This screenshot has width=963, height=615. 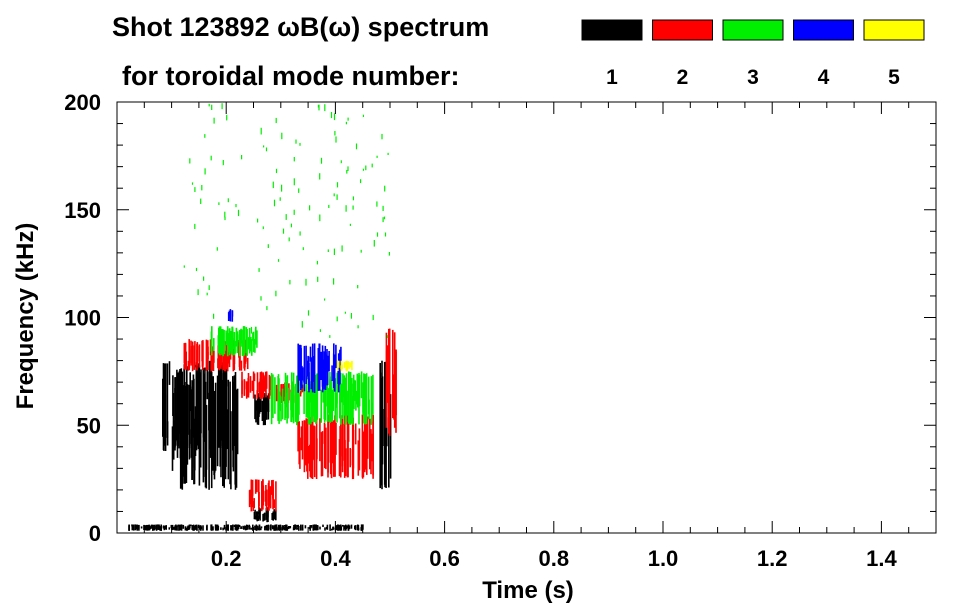 I want to click on y-tick-label: 100, so click(x=82, y=318).